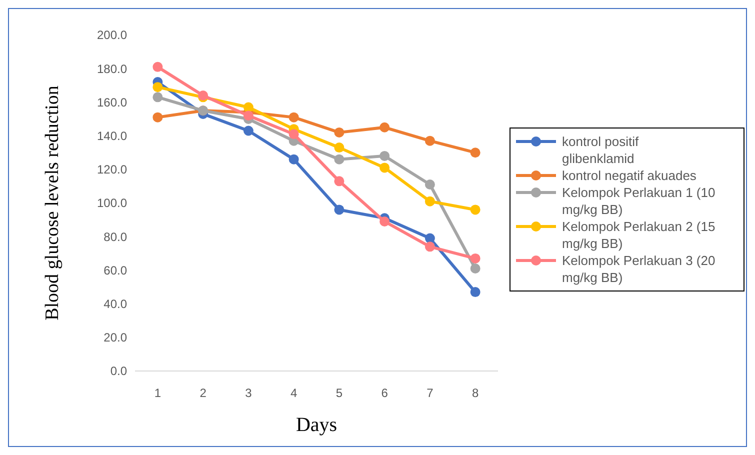 The height and width of the screenshot is (455, 755). I want to click on legend-label: Kelompok Perlakuan 2 (15 mg/kg BB), so click(639, 235).